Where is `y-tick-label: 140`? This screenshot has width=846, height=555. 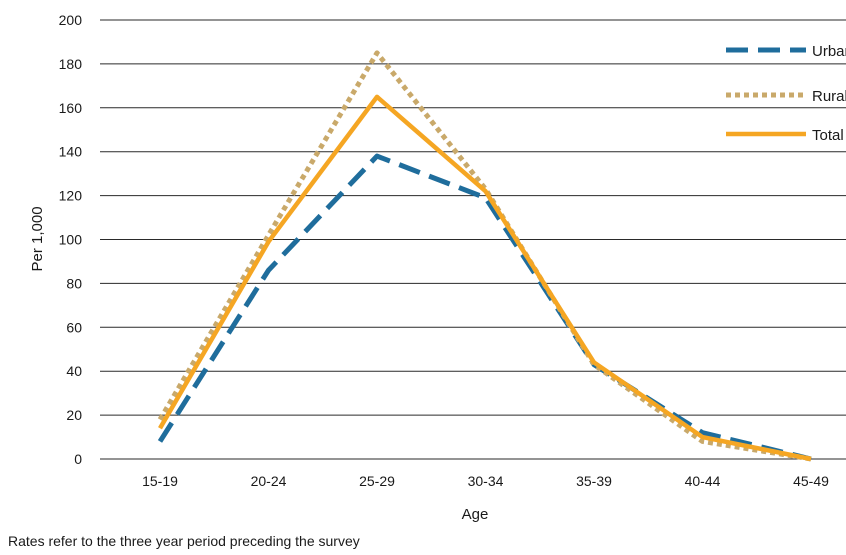 y-tick-label: 140 is located at coordinates (71, 152).